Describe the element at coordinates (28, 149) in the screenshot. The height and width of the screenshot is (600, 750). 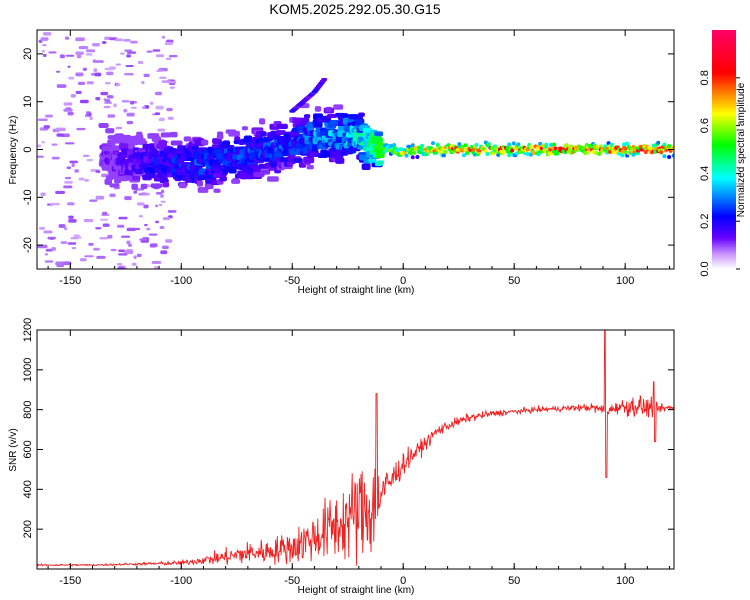
I see `spectrogram-y-tick-label: 0` at that location.